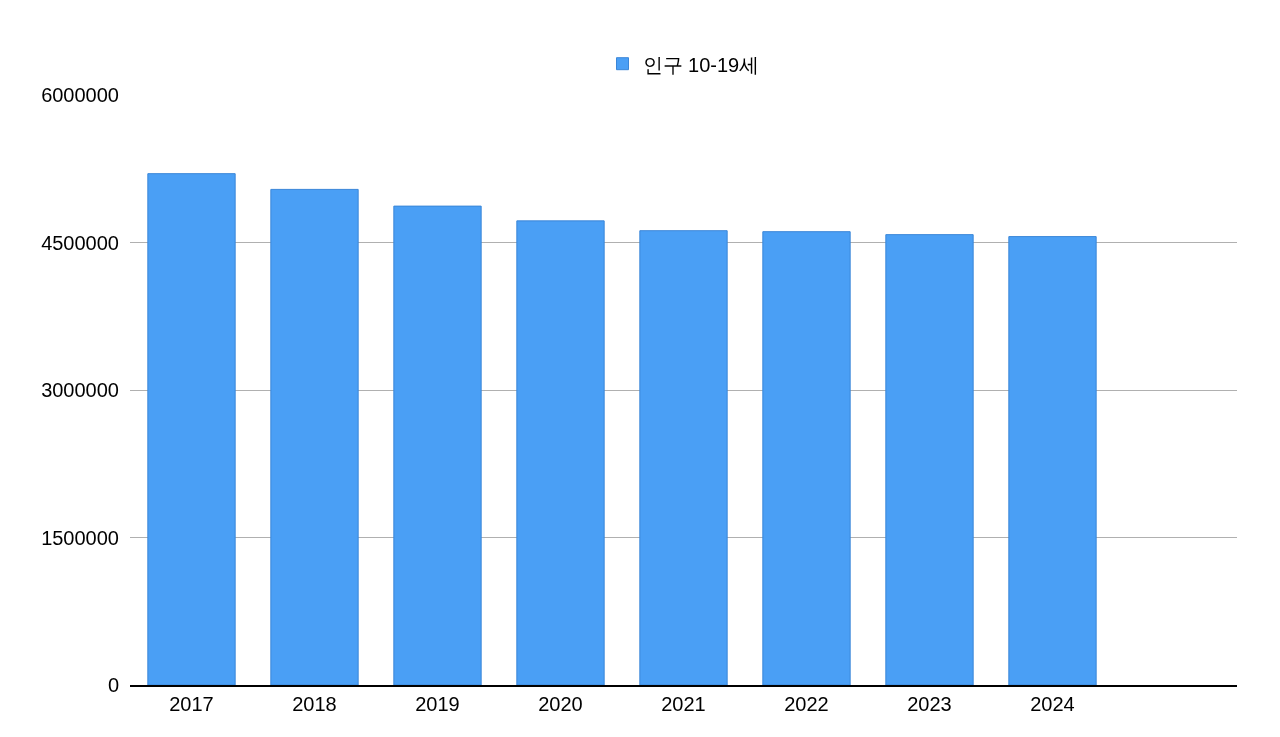  What do you see at coordinates (80, 95) in the screenshot?
I see `y-tick-label: 6000000` at bounding box center [80, 95].